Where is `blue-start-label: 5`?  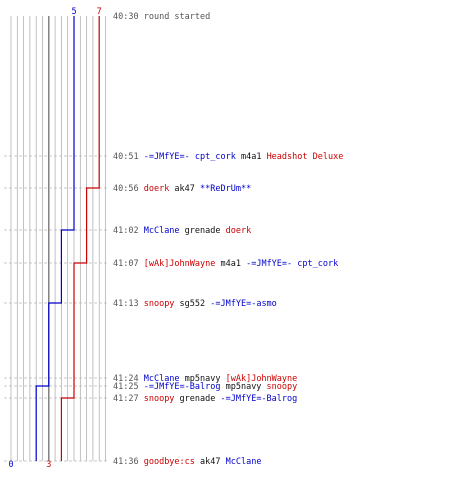
blue-start-label: 5 is located at coordinates (73, 12).